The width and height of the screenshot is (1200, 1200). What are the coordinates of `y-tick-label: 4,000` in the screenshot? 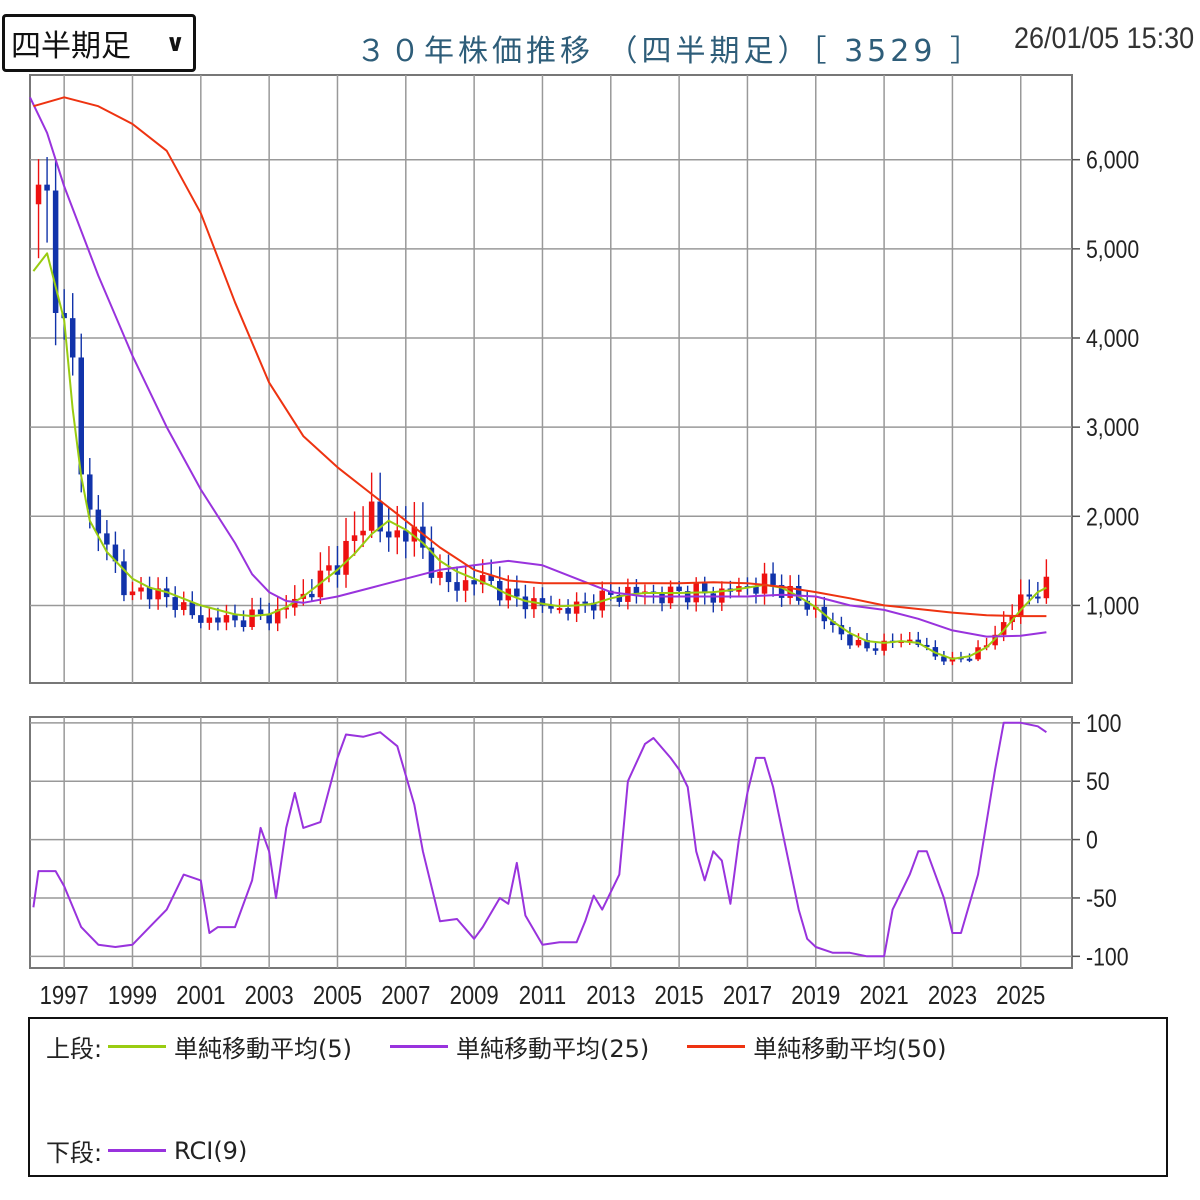 It's located at (1112, 338).